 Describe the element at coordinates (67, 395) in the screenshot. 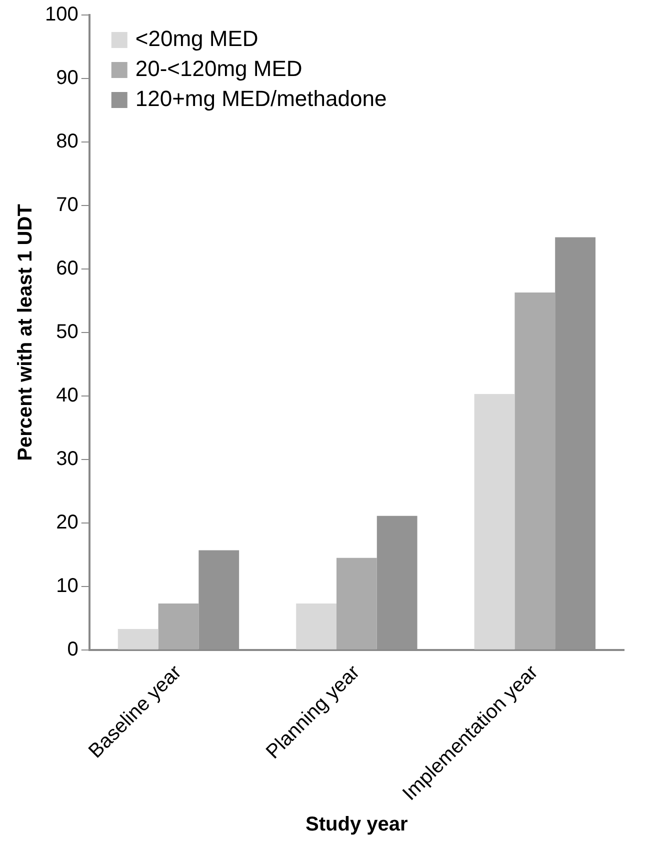

I see `y-tick-label: 40` at that location.